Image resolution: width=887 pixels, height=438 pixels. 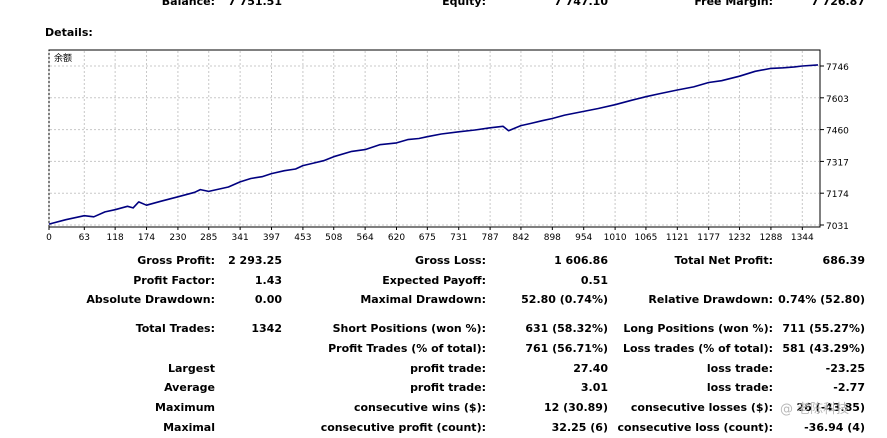 I want to click on watermark: @ 老陈科技, so click(x=815, y=409).